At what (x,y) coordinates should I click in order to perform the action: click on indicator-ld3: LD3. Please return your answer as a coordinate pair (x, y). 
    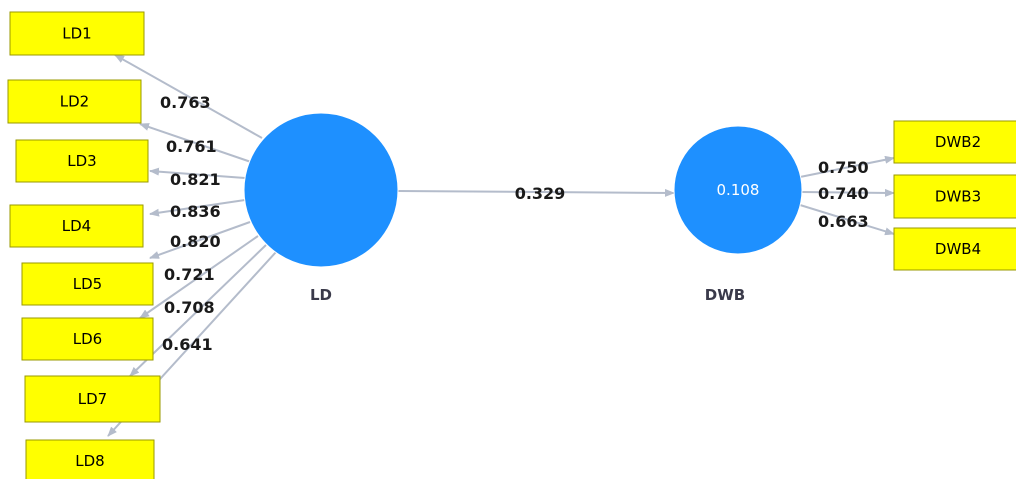
    Looking at the image, I should click on (82, 161).